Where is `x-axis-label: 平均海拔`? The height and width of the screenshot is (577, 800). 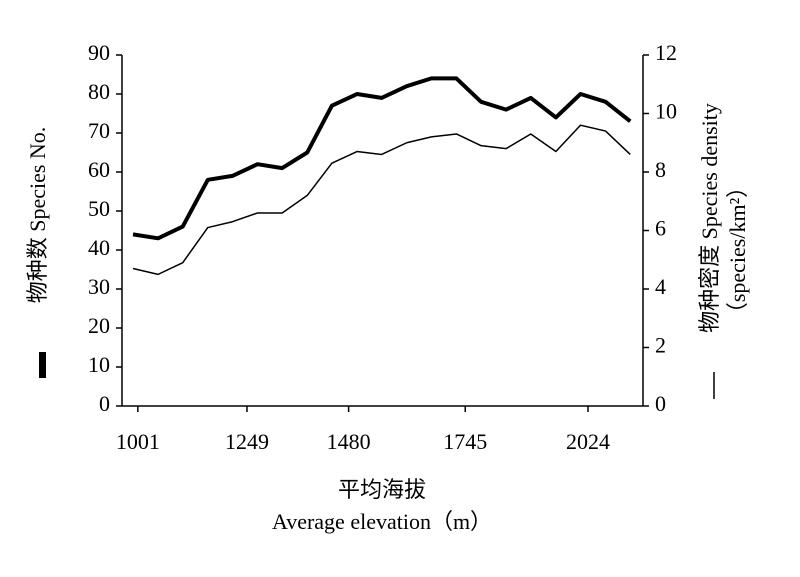 x-axis-label: 平均海拔 is located at coordinates (382, 489).